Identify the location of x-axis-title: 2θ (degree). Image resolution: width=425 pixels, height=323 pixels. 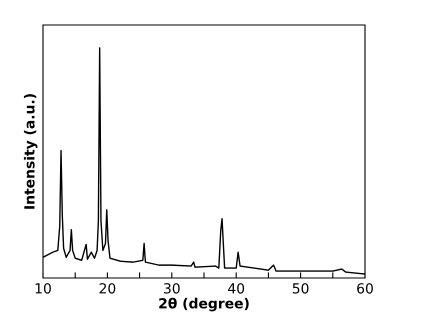
(204, 305).